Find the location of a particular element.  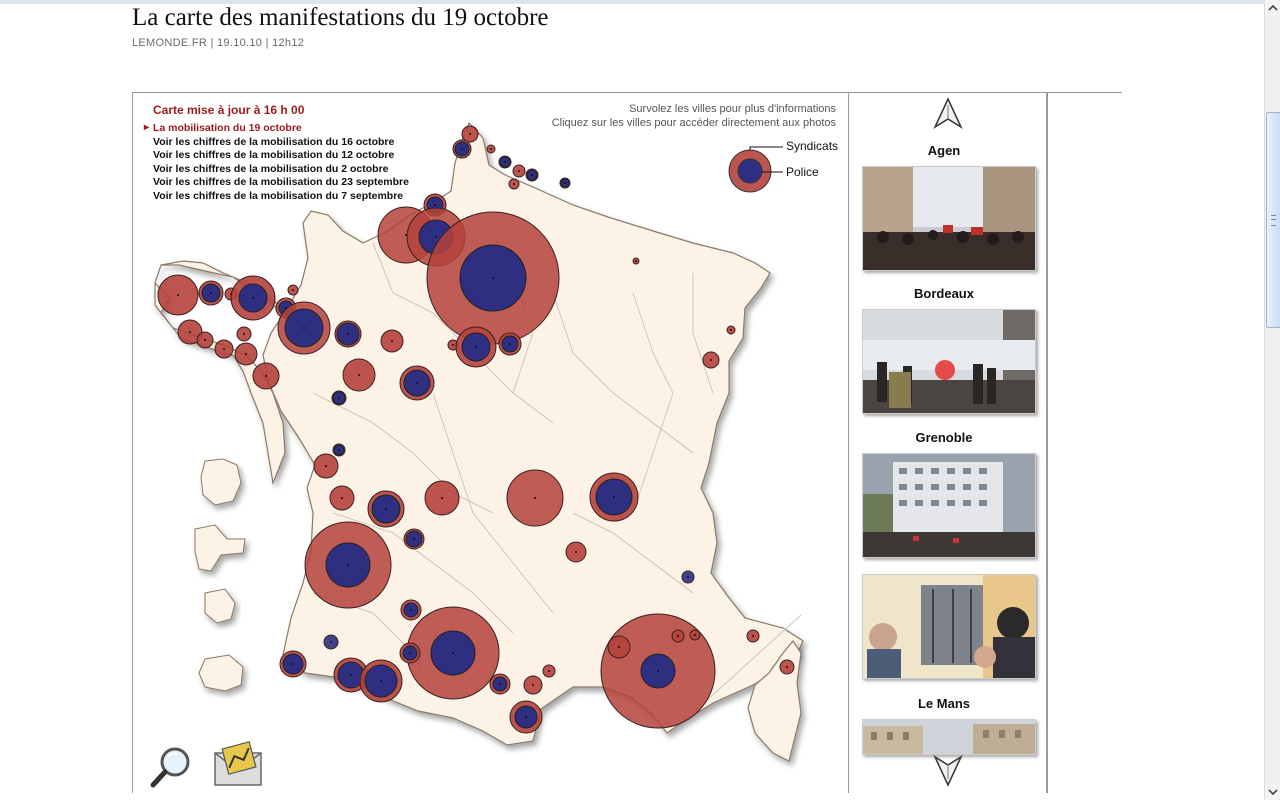

map-frame-top-border is located at coordinates (627, 92).